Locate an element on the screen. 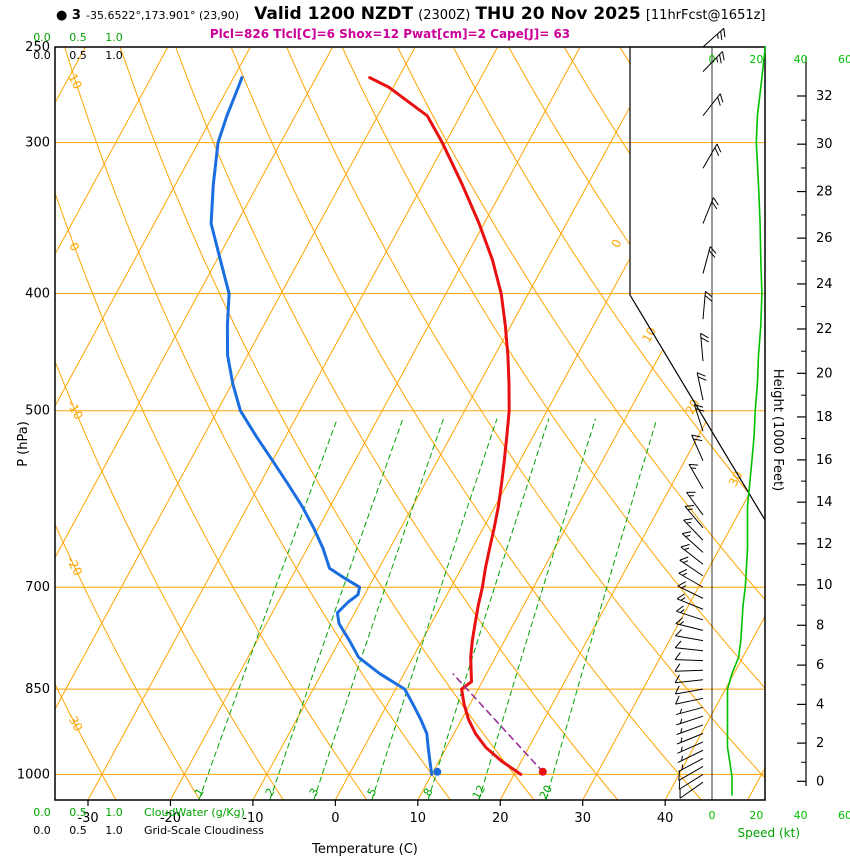 The height and width of the screenshot is (860, 850). svg-text: 850 is located at coordinates (37, 689).